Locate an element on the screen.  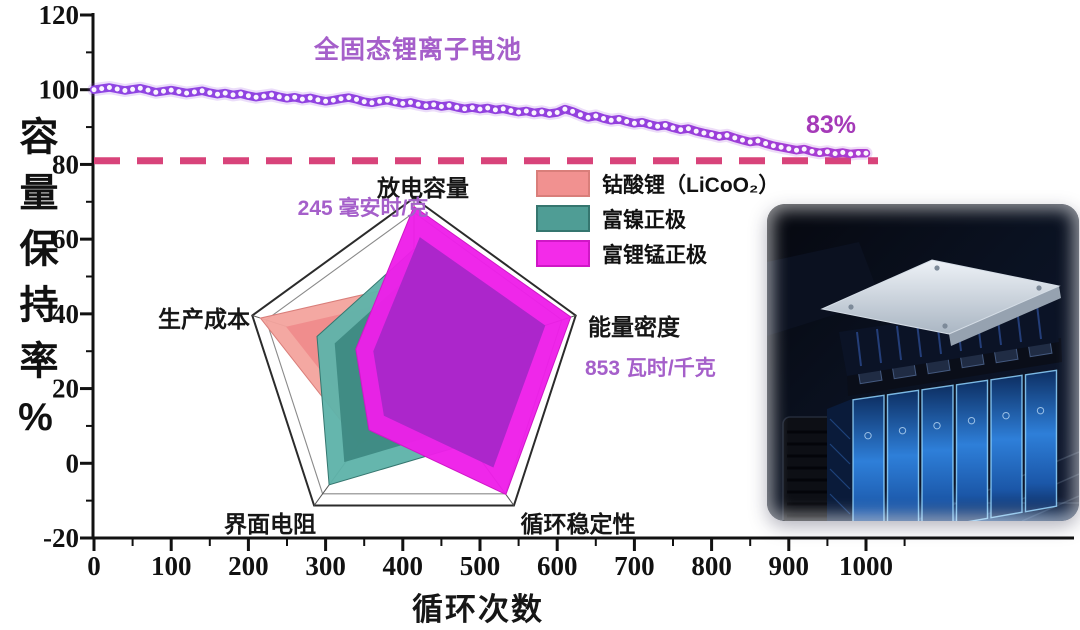
battery-cells is located at coordinates (955, 445).